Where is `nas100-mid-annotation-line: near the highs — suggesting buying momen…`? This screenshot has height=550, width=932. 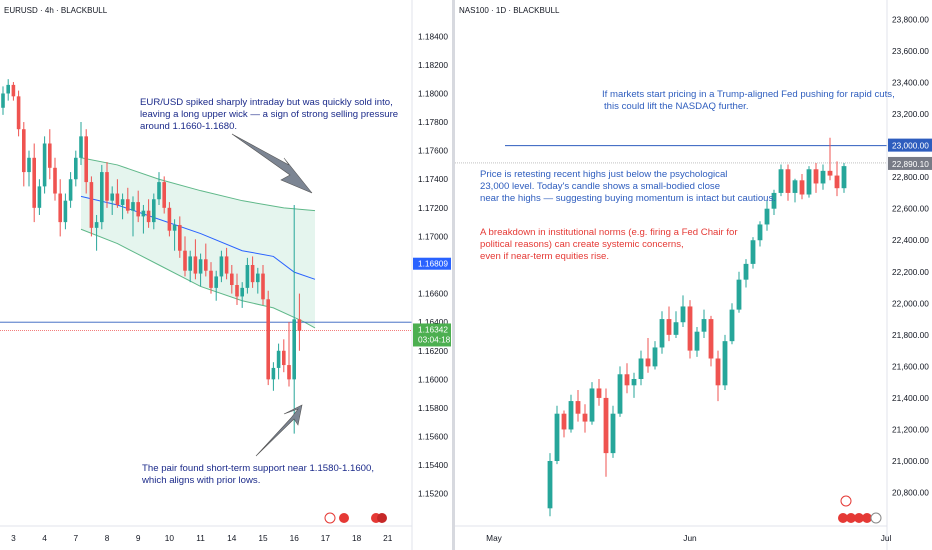 nas100-mid-annotation-line: near the highs — suggesting buying momen… is located at coordinates (628, 198).